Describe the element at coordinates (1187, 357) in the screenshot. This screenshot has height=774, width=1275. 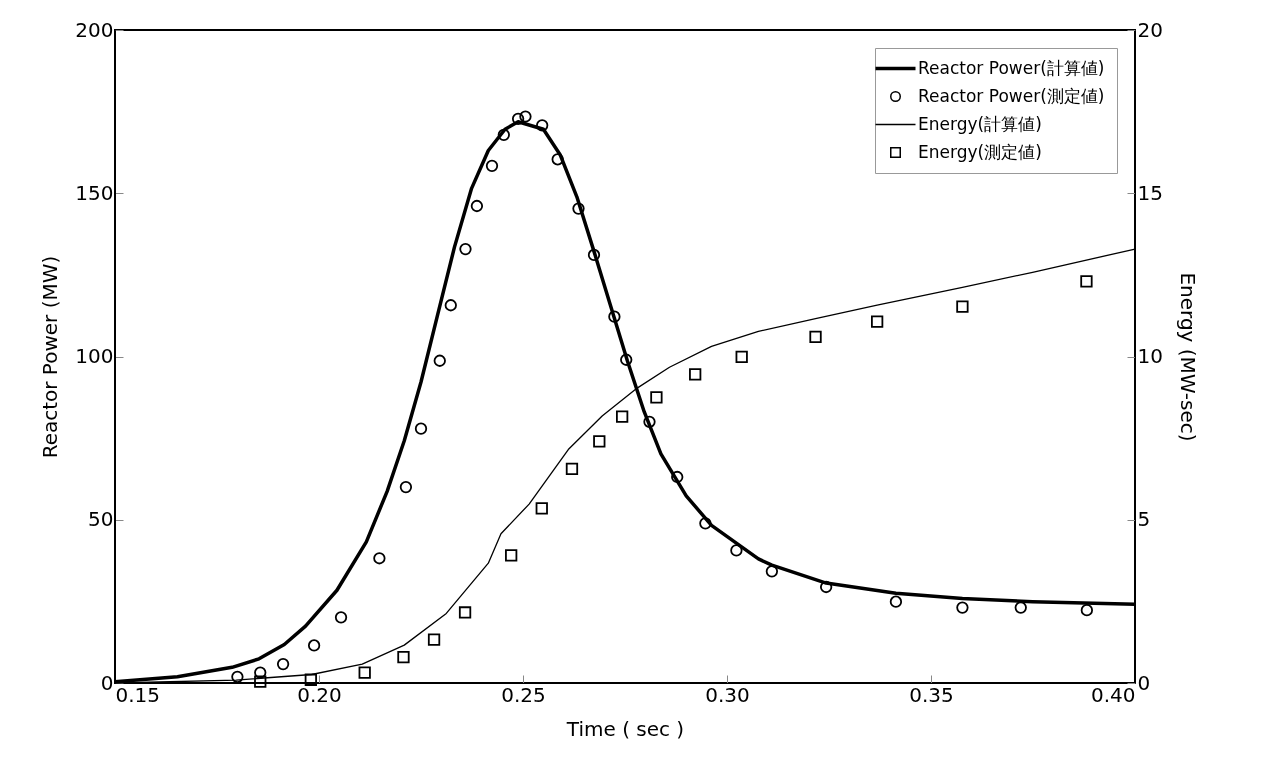
I see `y2-axis-title: Energy (MW-sec)` at that location.